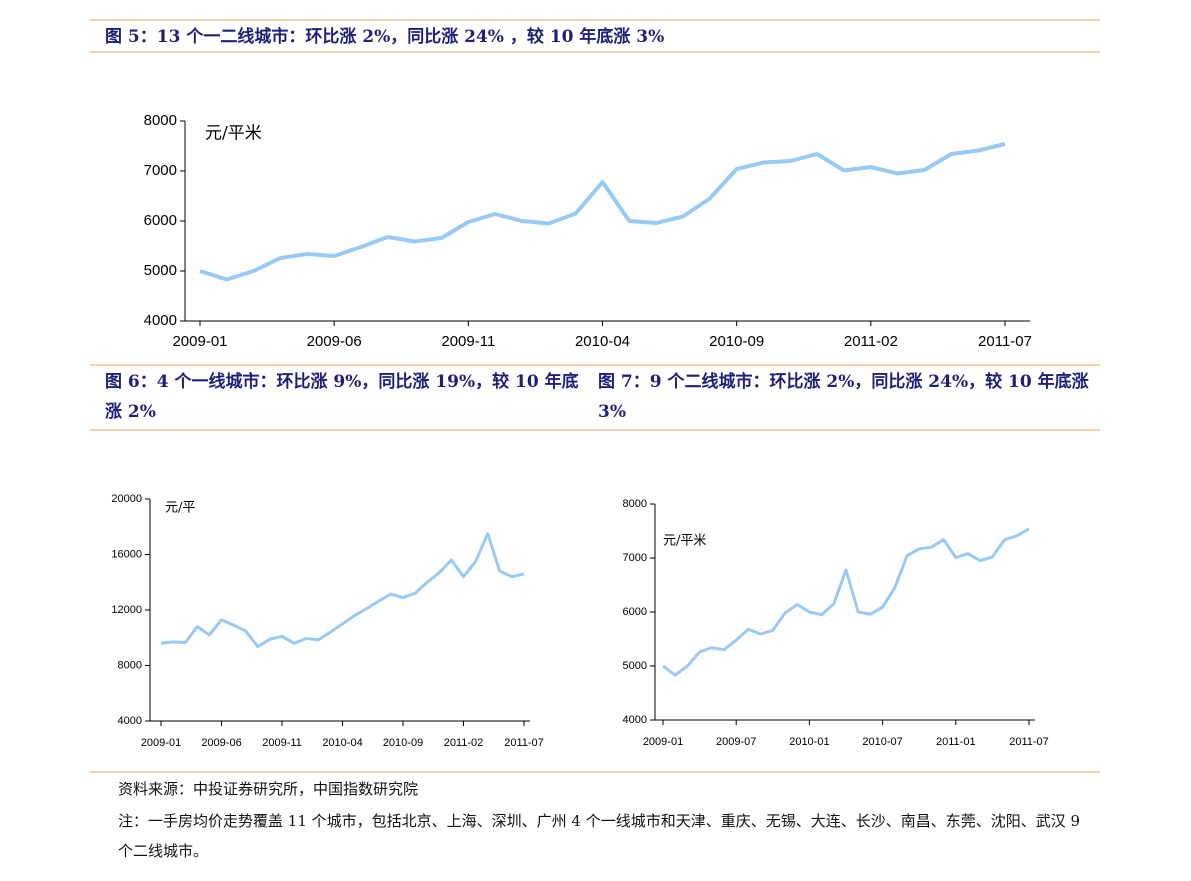 The height and width of the screenshot is (881, 1191). I want to click on y-tick-label: 16000, so click(126, 554).